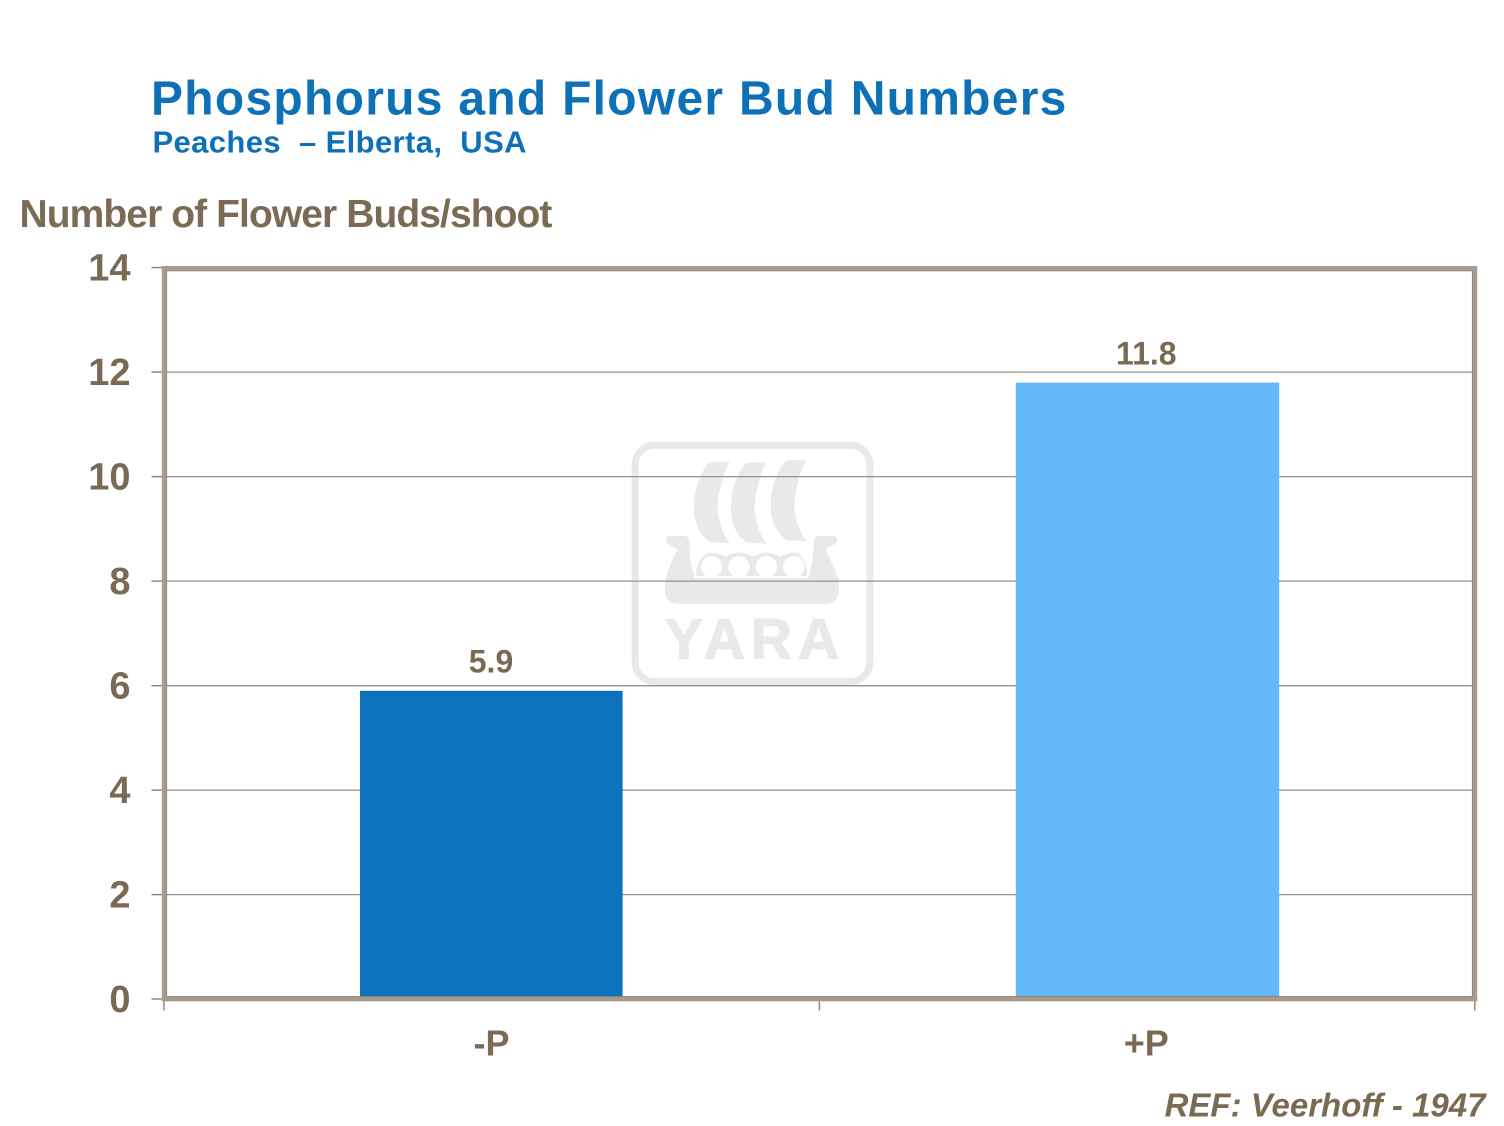 The width and height of the screenshot is (1504, 1126). I want to click on svg-text: -P, so click(492, 1043).